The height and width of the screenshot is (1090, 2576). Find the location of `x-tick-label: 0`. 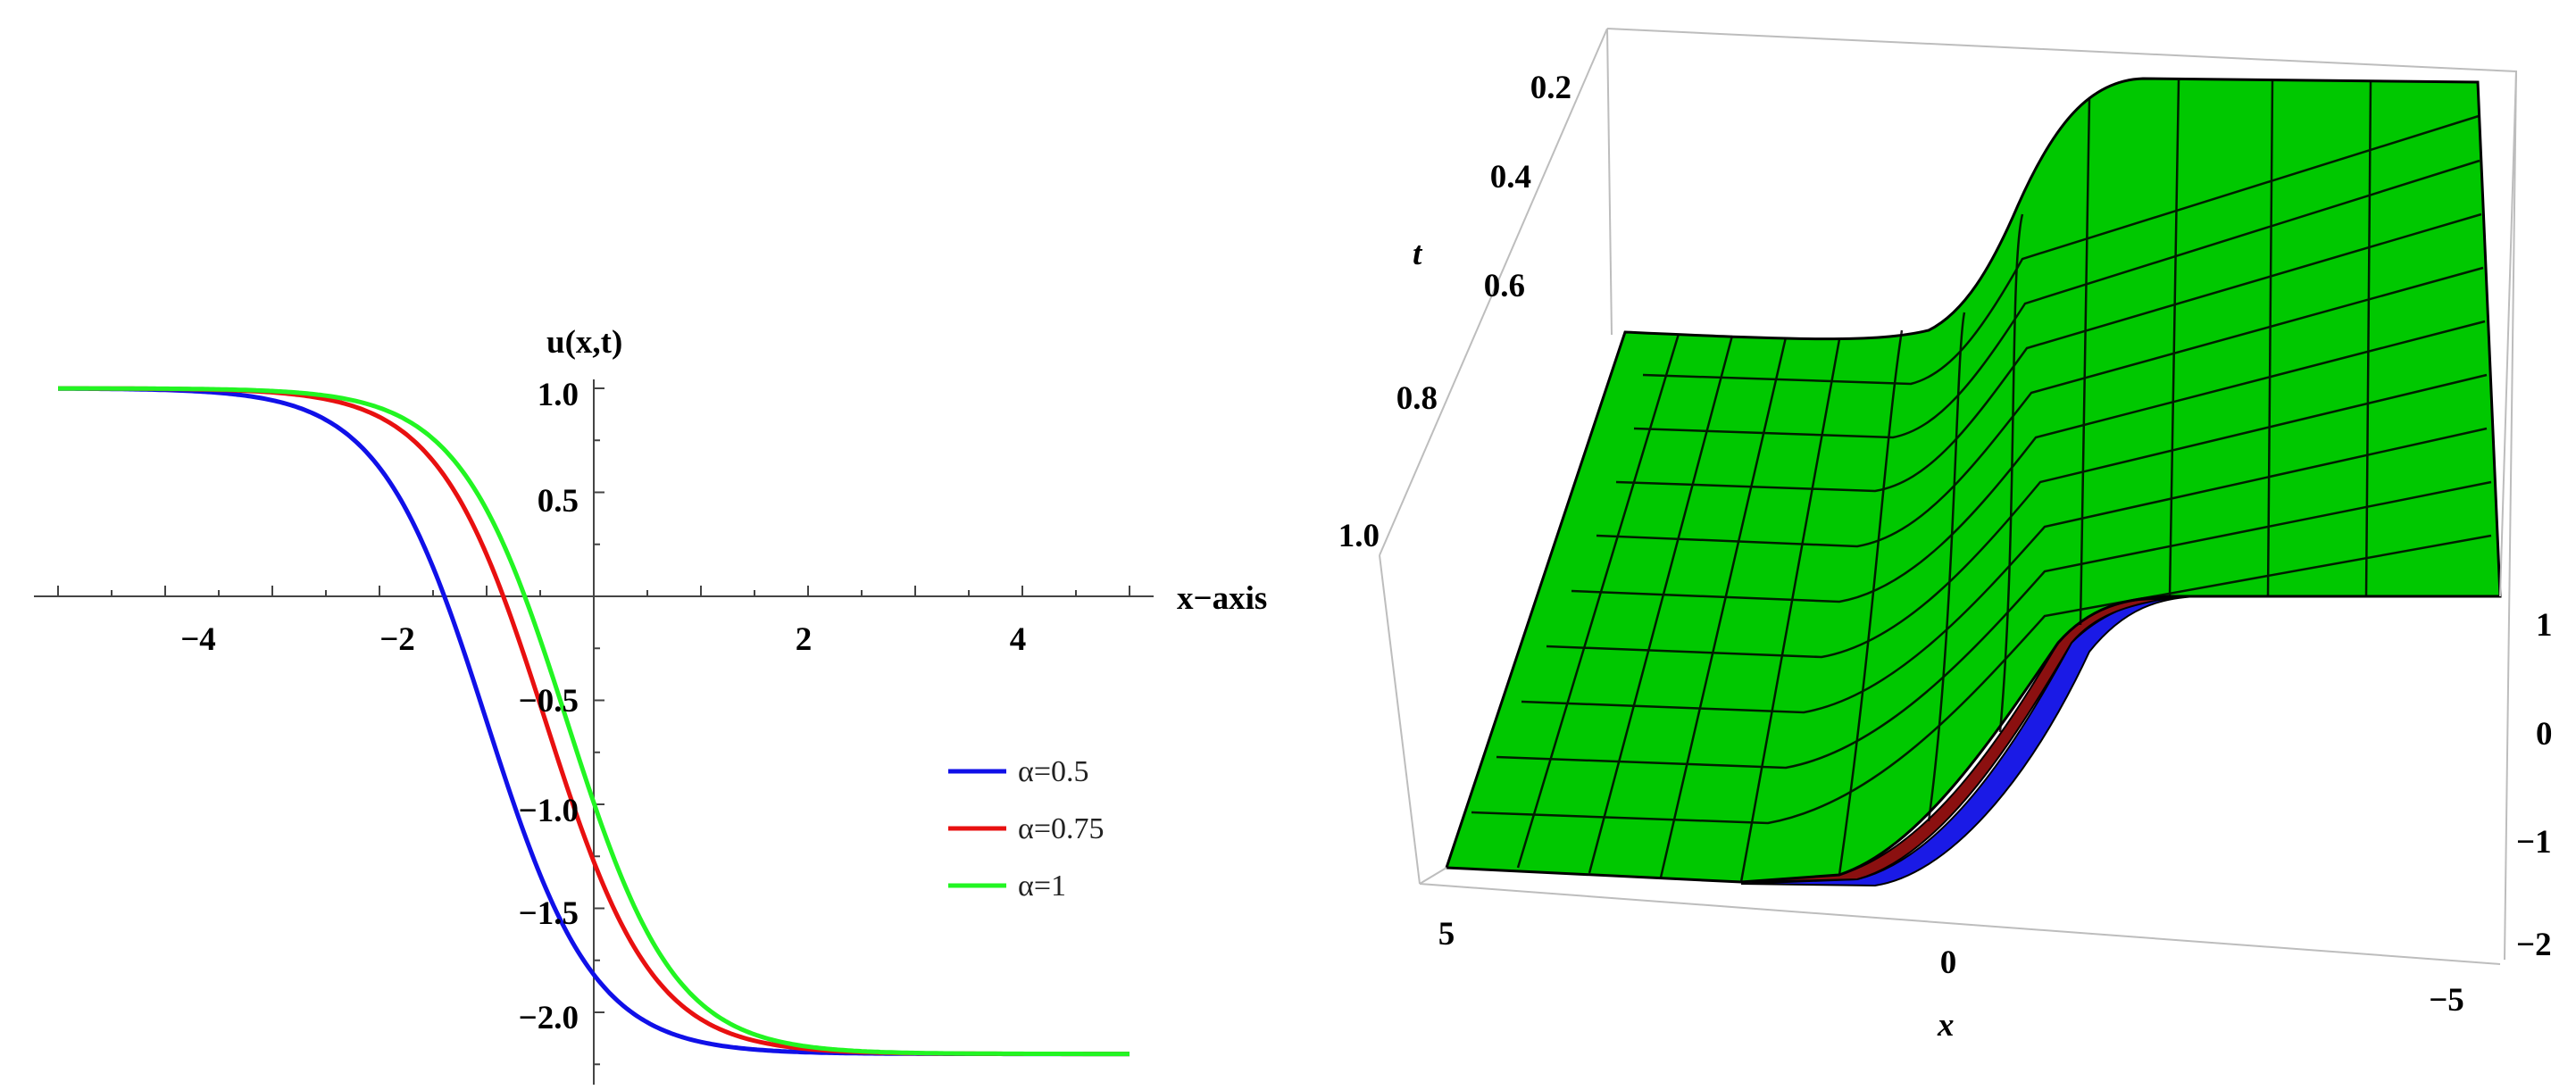

x-tick-label: 0 is located at coordinates (1948, 962).